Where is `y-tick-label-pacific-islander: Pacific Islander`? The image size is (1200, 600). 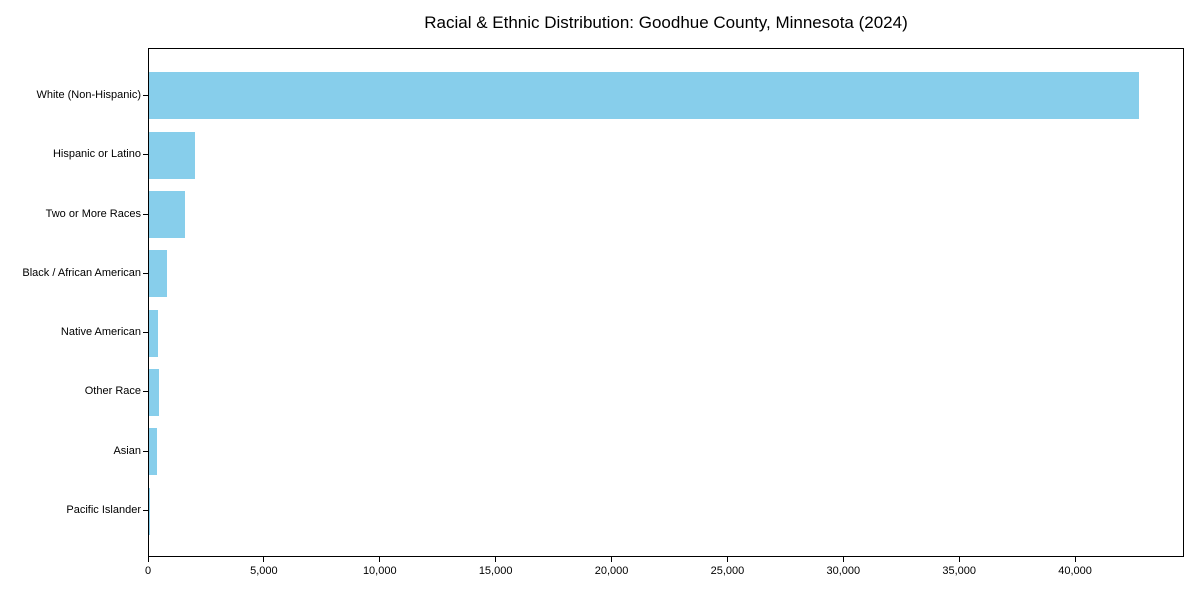 y-tick-label-pacific-islander: Pacific Islander is located at coordinates (103, 510).